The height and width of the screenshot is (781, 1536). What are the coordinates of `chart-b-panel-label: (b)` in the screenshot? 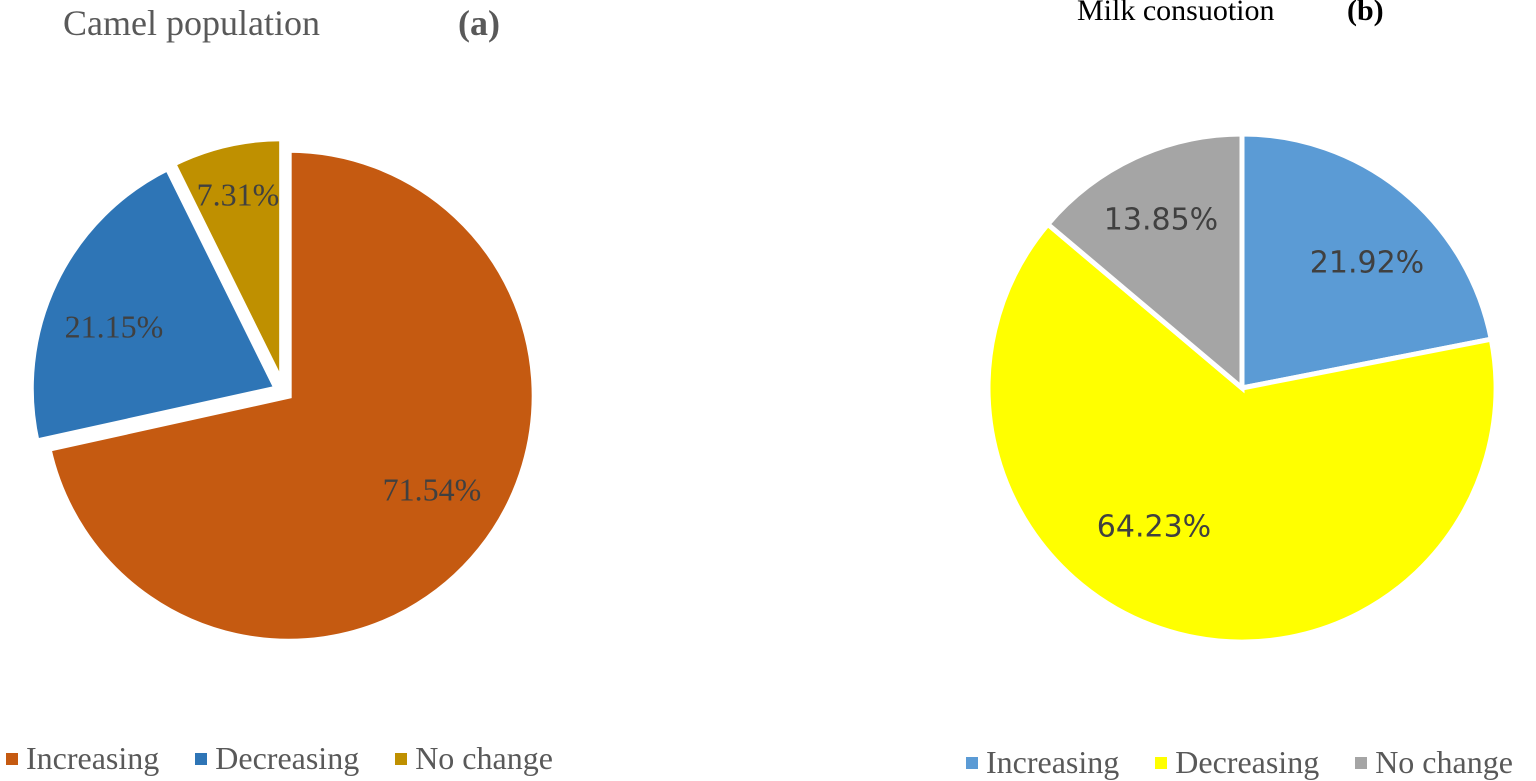 It's located at (1365, 13).